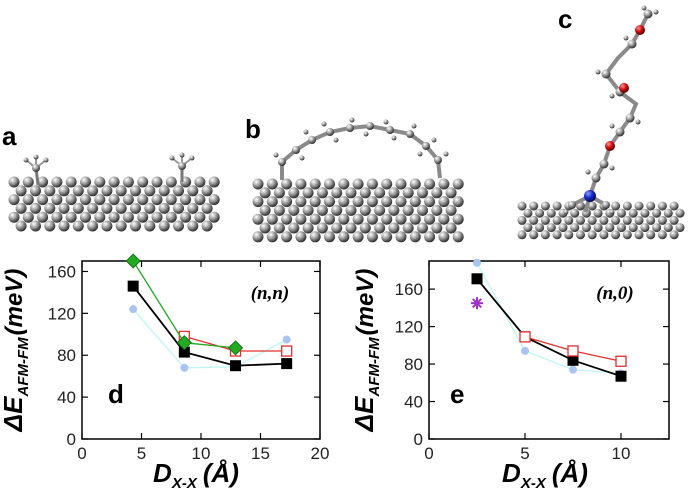  I want to click on panel-label-d: d, so click(116, 394).